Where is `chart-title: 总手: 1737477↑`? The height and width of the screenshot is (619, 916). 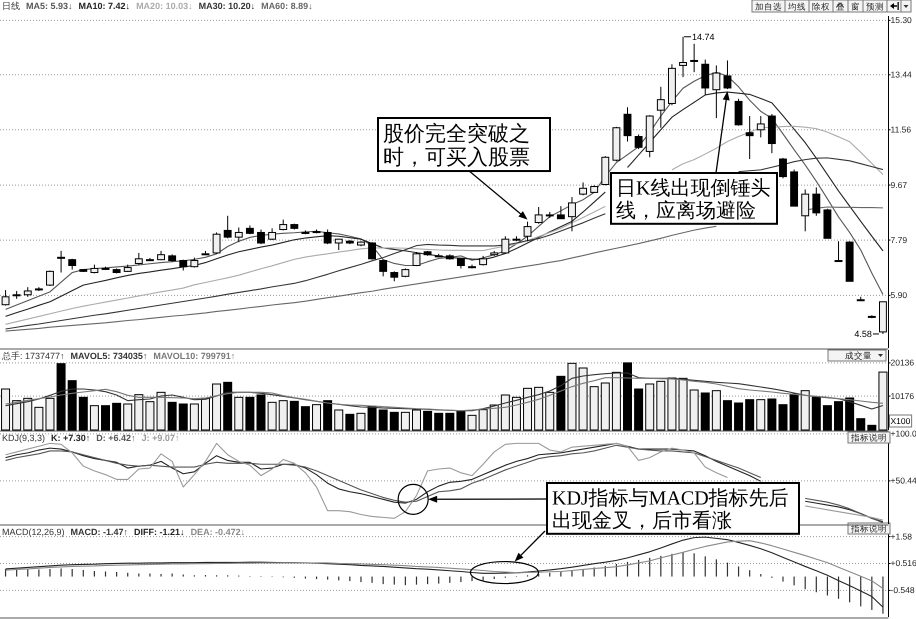 chart-title: 总手: 1737477↑ is located at coordinates (33, 356).